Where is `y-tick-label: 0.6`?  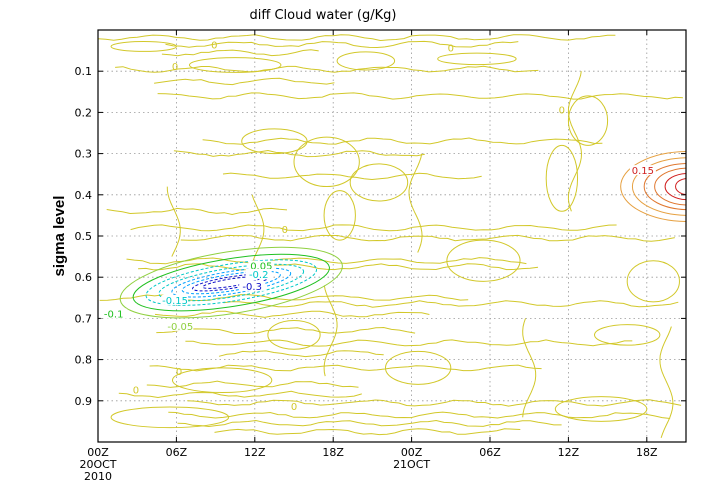
y-tick-label: 0.6 is located at coordinates (84, 277).